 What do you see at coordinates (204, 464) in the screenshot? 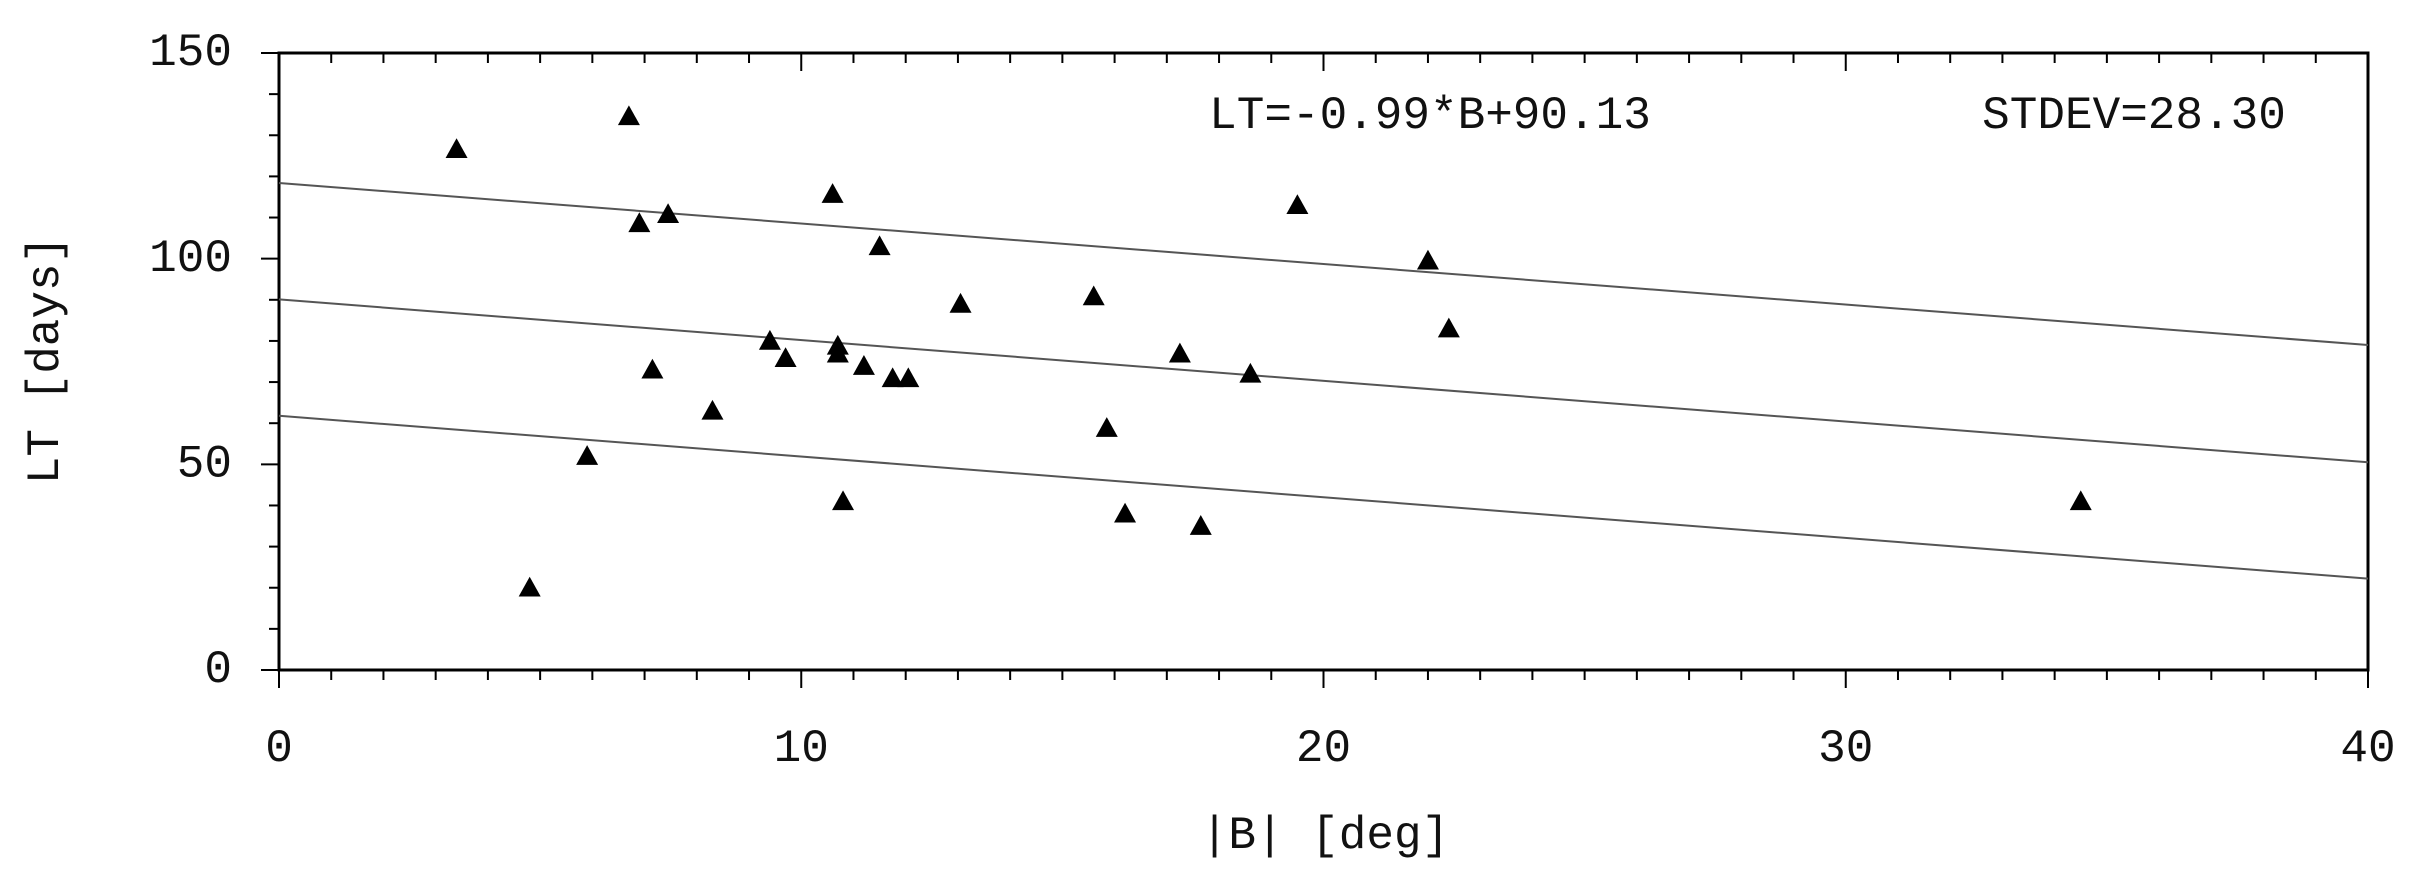
I see `y-tick-label: 50` at bounding box center [204, 464].